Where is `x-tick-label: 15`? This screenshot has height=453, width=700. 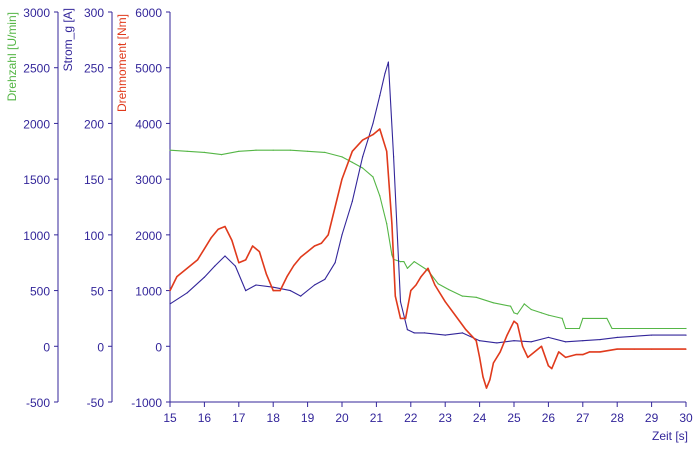 x-tick-label: 15 is located at coordinates (170, 418).